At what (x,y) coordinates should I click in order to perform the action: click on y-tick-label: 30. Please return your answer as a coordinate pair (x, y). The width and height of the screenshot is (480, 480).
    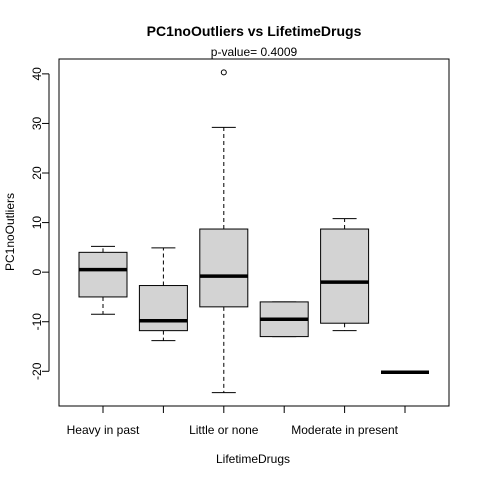
    Looking at the image, I should click on (37, 123).